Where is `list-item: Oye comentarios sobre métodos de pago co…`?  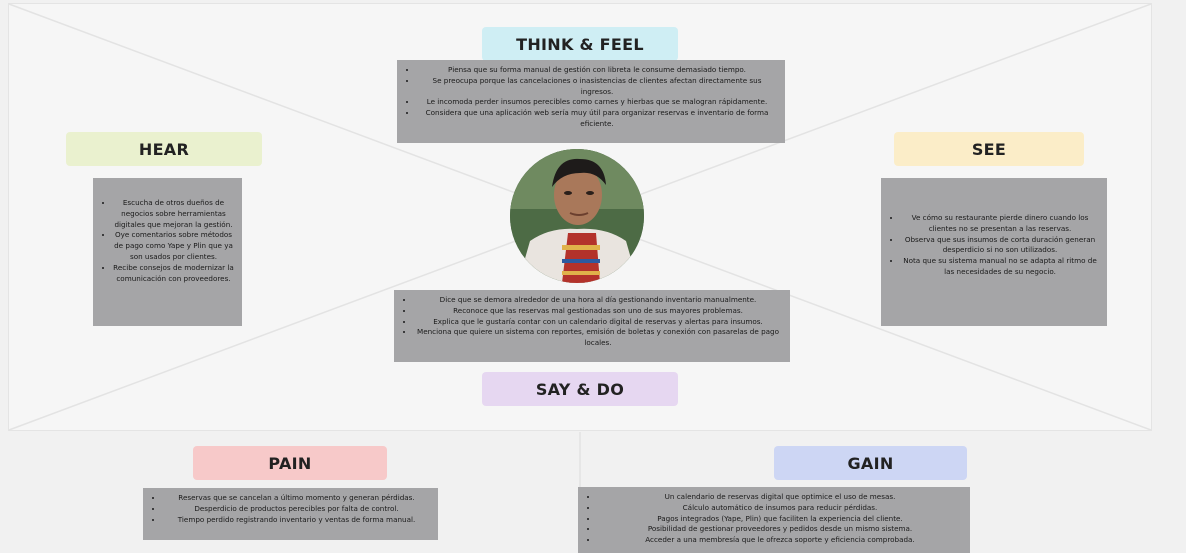
list-item: Oye comentarios sobre métodos de pago co… is located at coordinates (173, 246).